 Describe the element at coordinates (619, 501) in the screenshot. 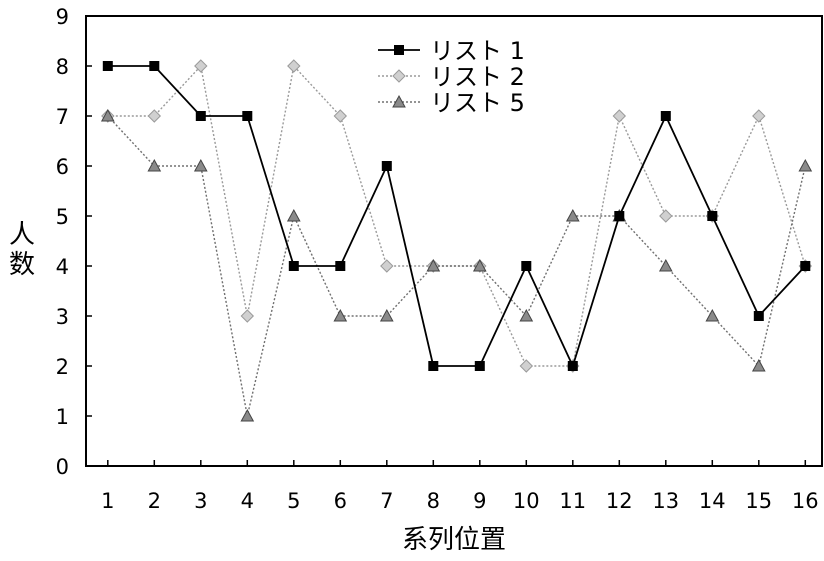

I see `x-tick-label: 12` at that location.